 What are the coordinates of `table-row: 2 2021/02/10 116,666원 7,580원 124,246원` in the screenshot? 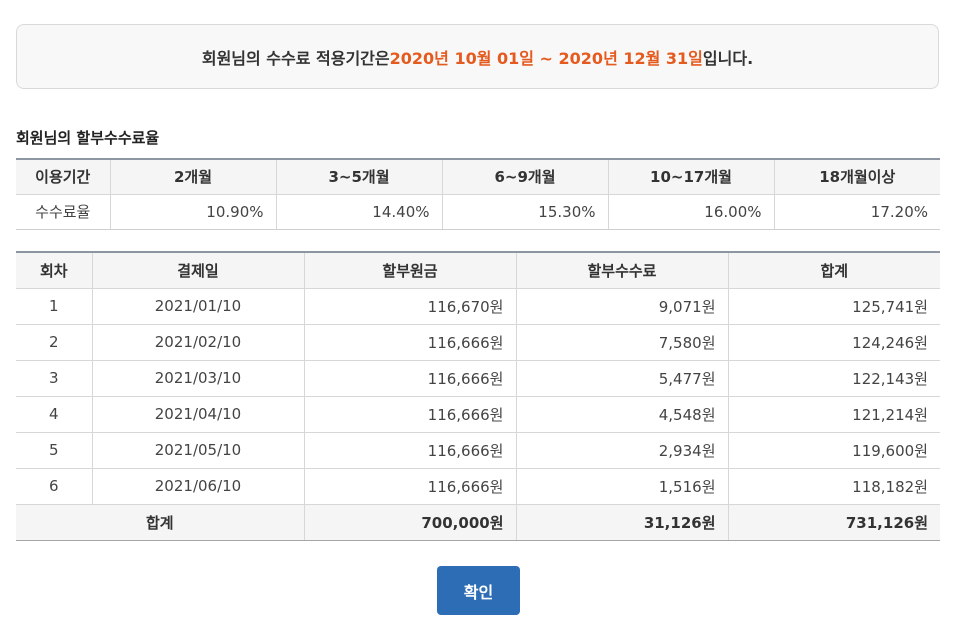 It's located at (478, 342).